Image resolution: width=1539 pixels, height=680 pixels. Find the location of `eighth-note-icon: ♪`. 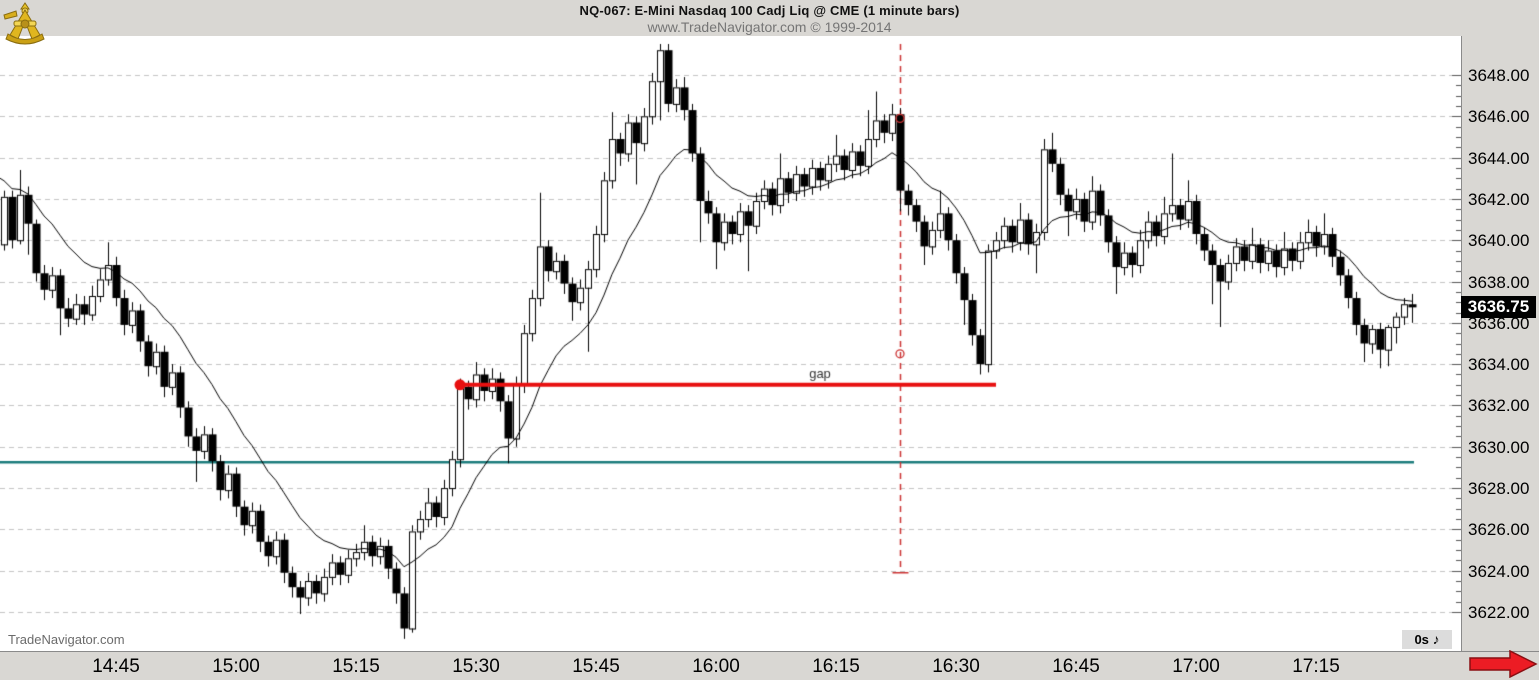

eighth-note-icon: ♪ is located at coordinates (1436, 639).